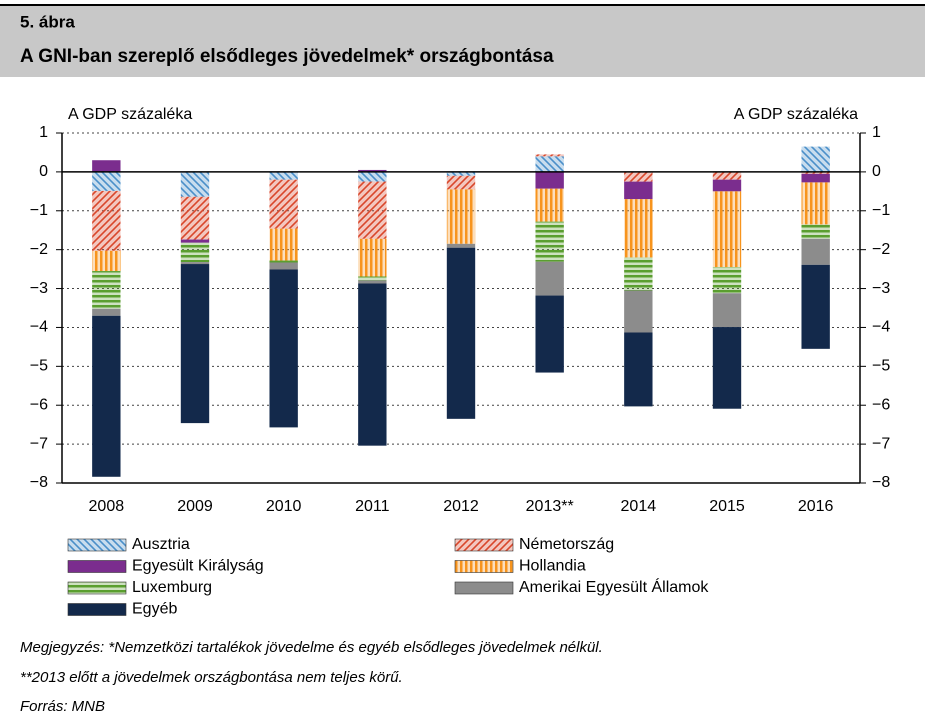  I want to click on y2-tick-label: −1, so click(881, 210).